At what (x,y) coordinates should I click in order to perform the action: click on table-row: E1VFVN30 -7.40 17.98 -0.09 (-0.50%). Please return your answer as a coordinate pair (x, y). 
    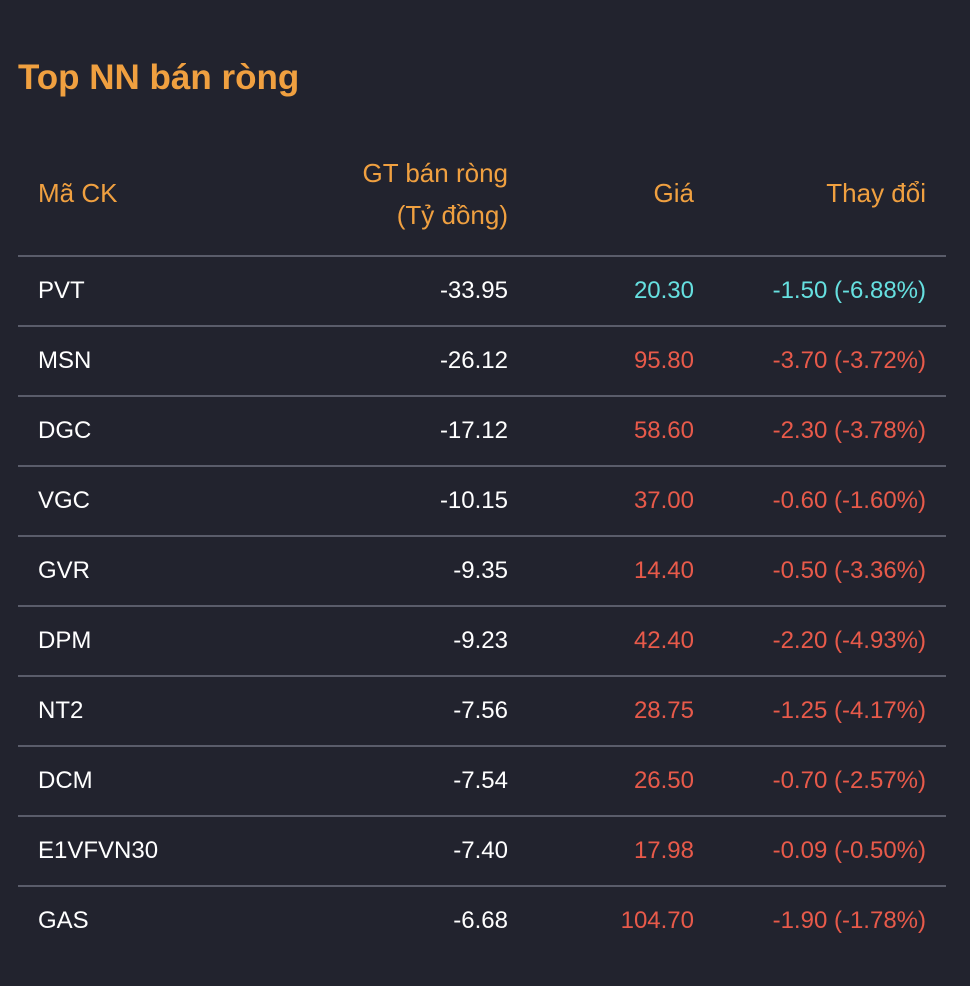
    Looking at the image, I should click on (482, 852).